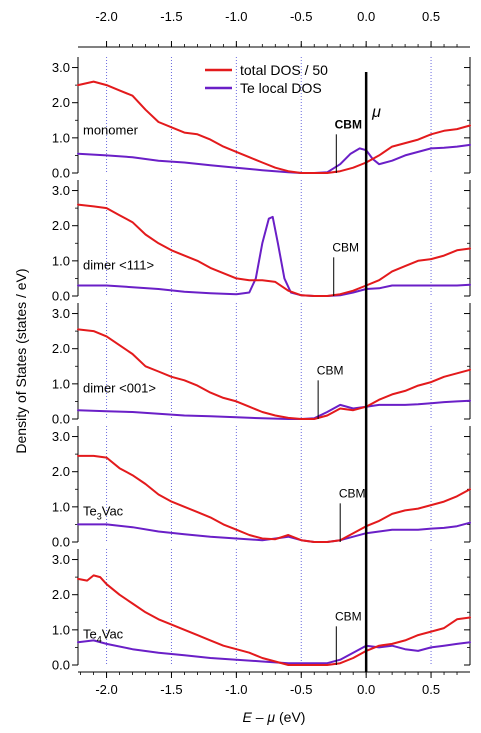 This screenshot has width=481, height=733. I want to click on top-tick-label: 0.5, so click(431, 16).